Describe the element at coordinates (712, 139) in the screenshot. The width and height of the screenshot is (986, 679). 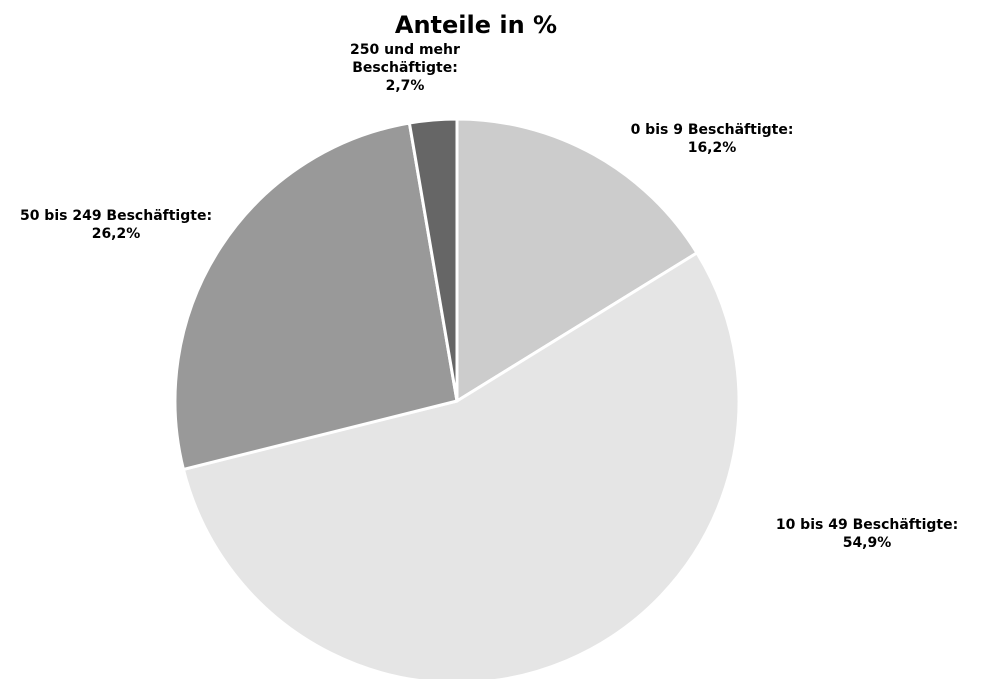
I see `slice-label-1: 0 bis 9 Beschäftigte: 16,2%` at that location.